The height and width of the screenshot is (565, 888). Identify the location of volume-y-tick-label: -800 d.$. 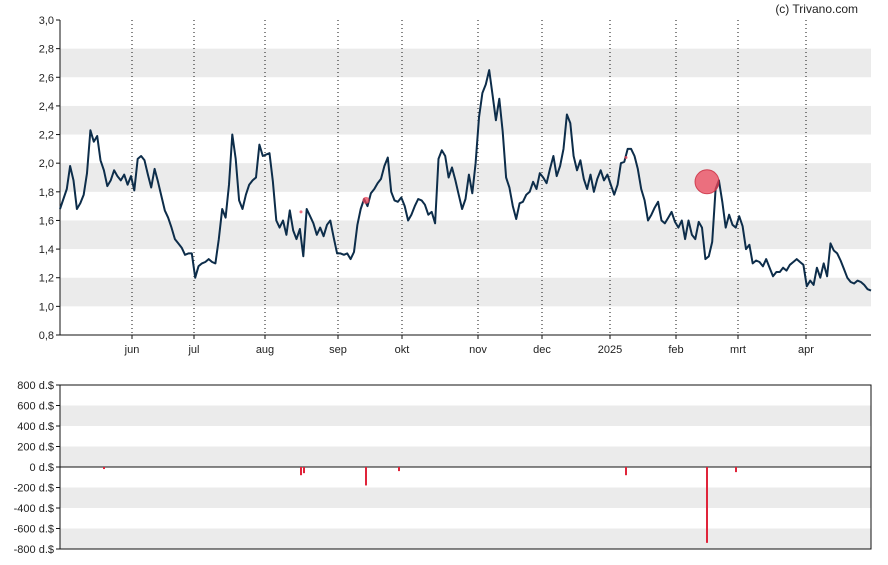
(34, 550).